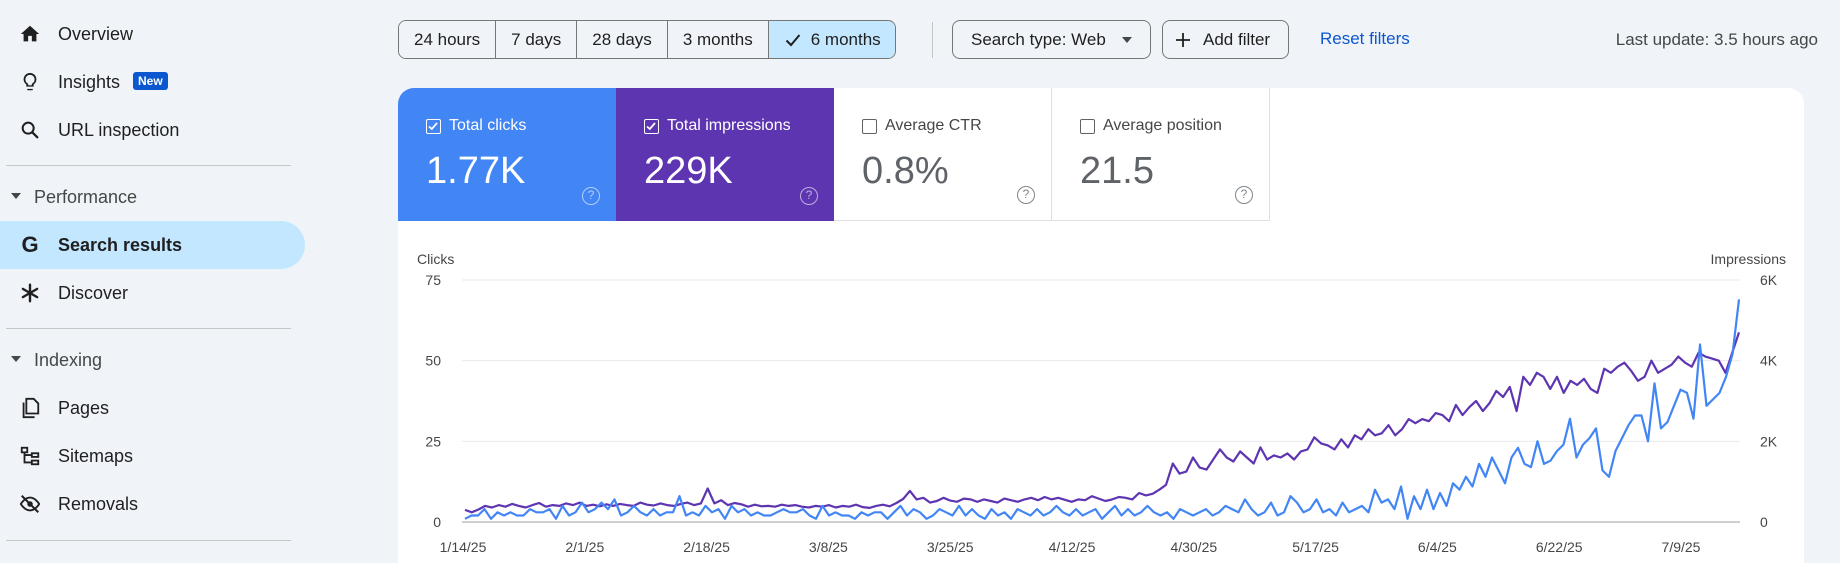  I want to click on add-filter-label: Add filter, so click(1237, 39).